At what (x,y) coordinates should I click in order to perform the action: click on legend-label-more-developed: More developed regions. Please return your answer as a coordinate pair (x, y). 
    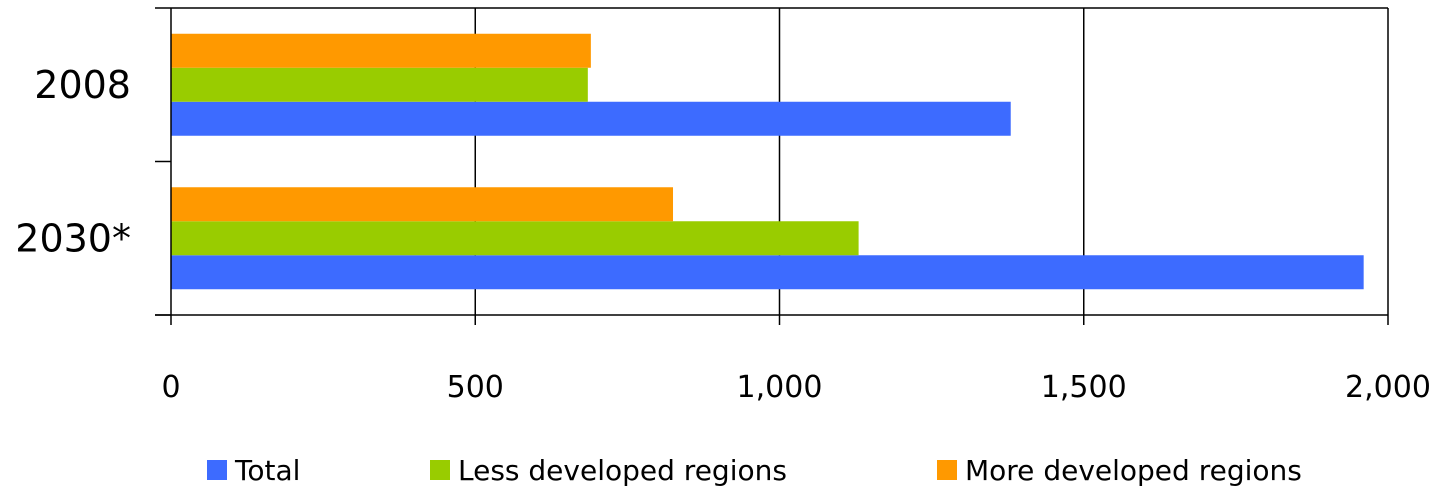
    Looking at the image, I should click on (1133, 470).